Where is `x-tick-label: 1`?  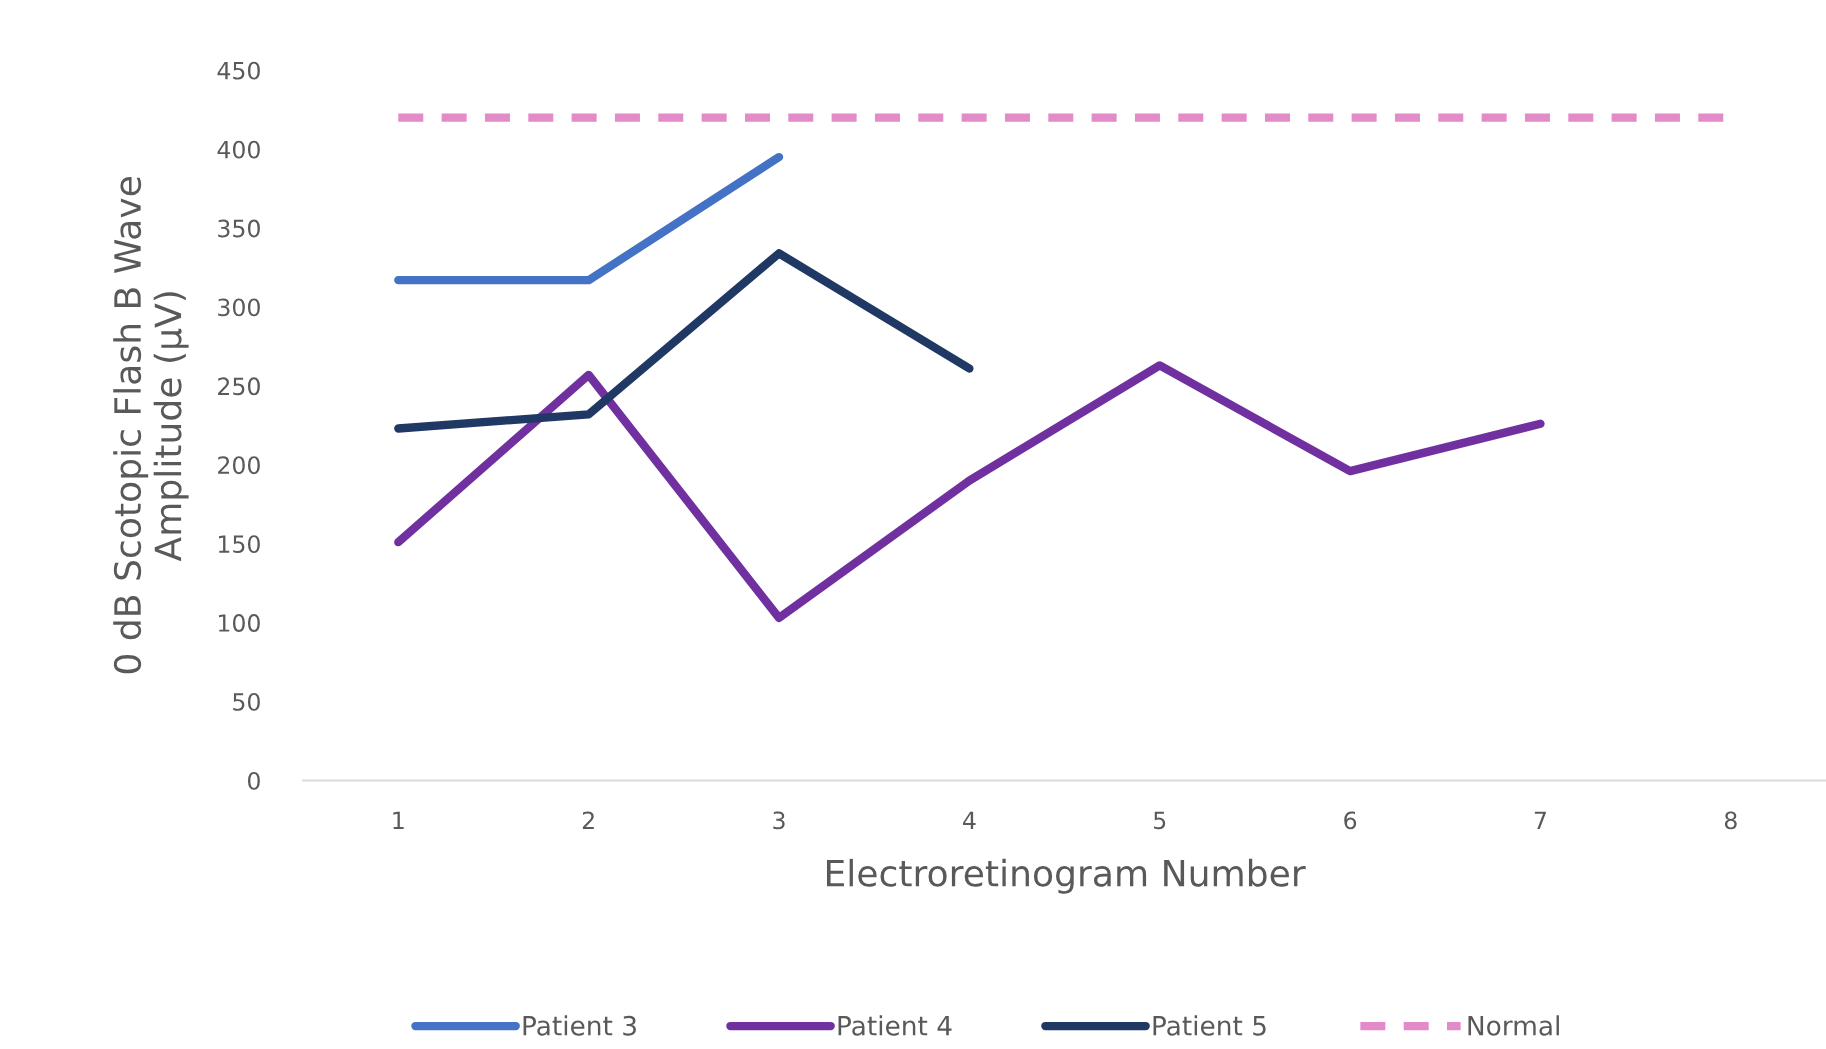
x-tick-label: 1 is located at coordinates (398, 820).